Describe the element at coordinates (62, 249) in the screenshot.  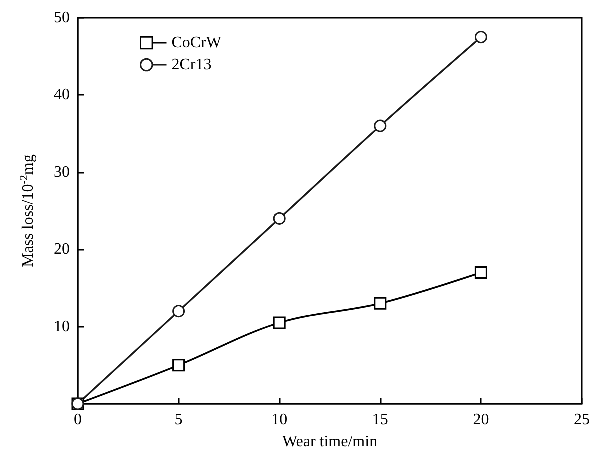
I see `y-tick-label: 20` at that location.